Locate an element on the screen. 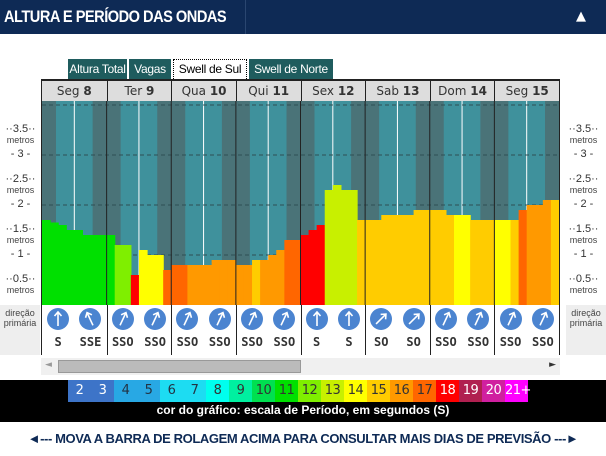 This screenshot has height=456, width=606. legend-swatch: 7 is located at coordinates (194, 391).